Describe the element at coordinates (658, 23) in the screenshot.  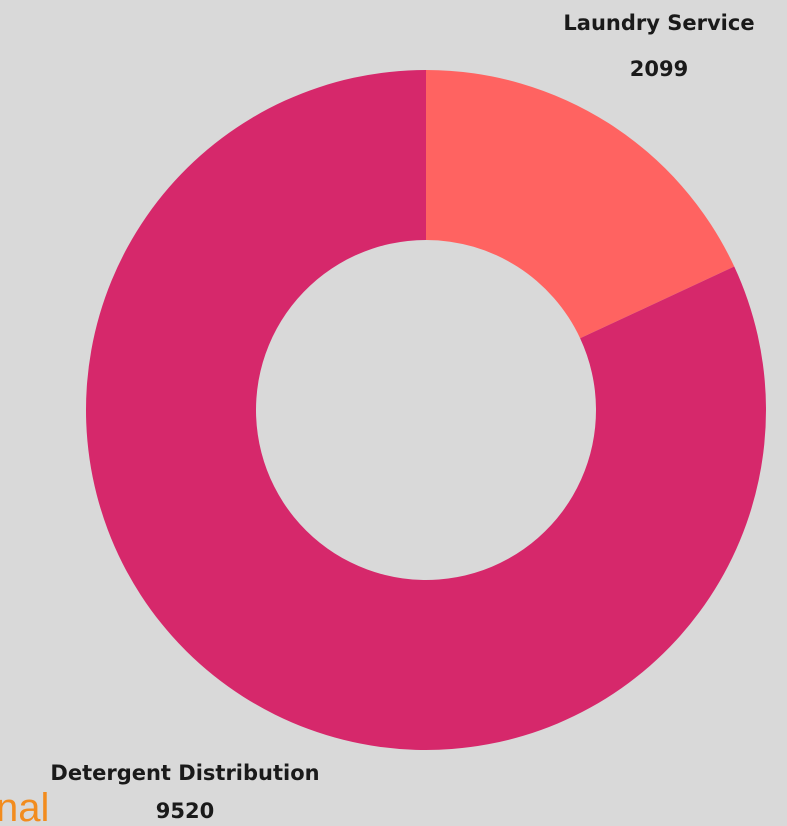
I see `slice-label-laundry-service: Laundry Service` at that location.